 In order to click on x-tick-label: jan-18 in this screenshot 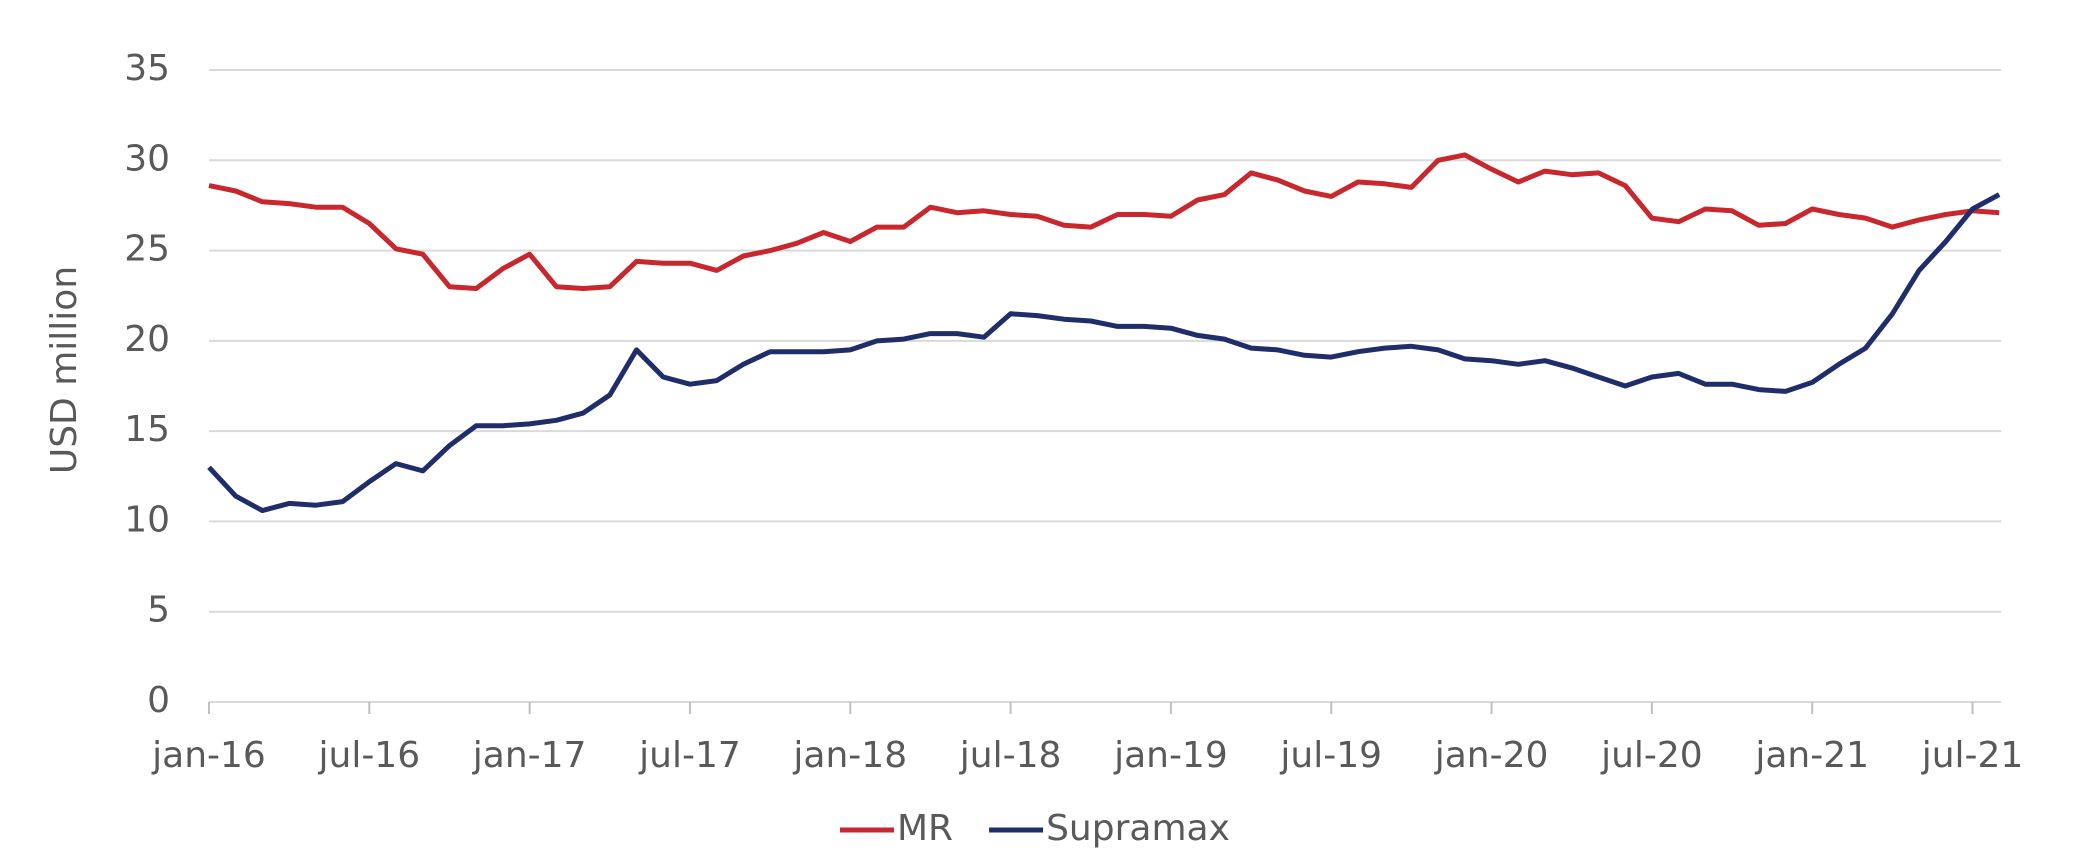, I will do `click(849, 755)`.